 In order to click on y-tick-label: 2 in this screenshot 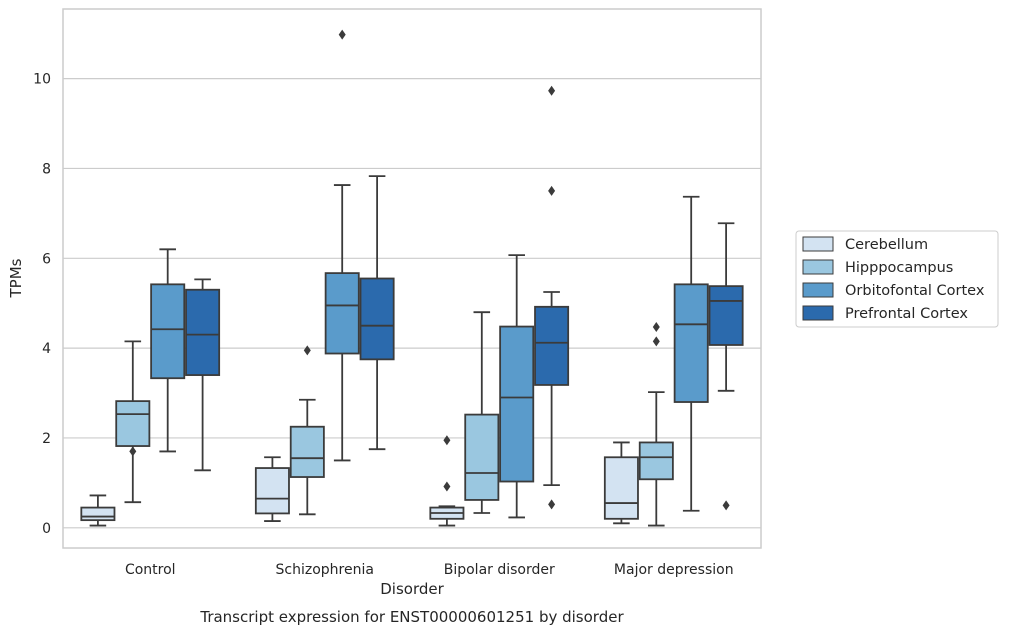, I will do `click(46, 439)`.